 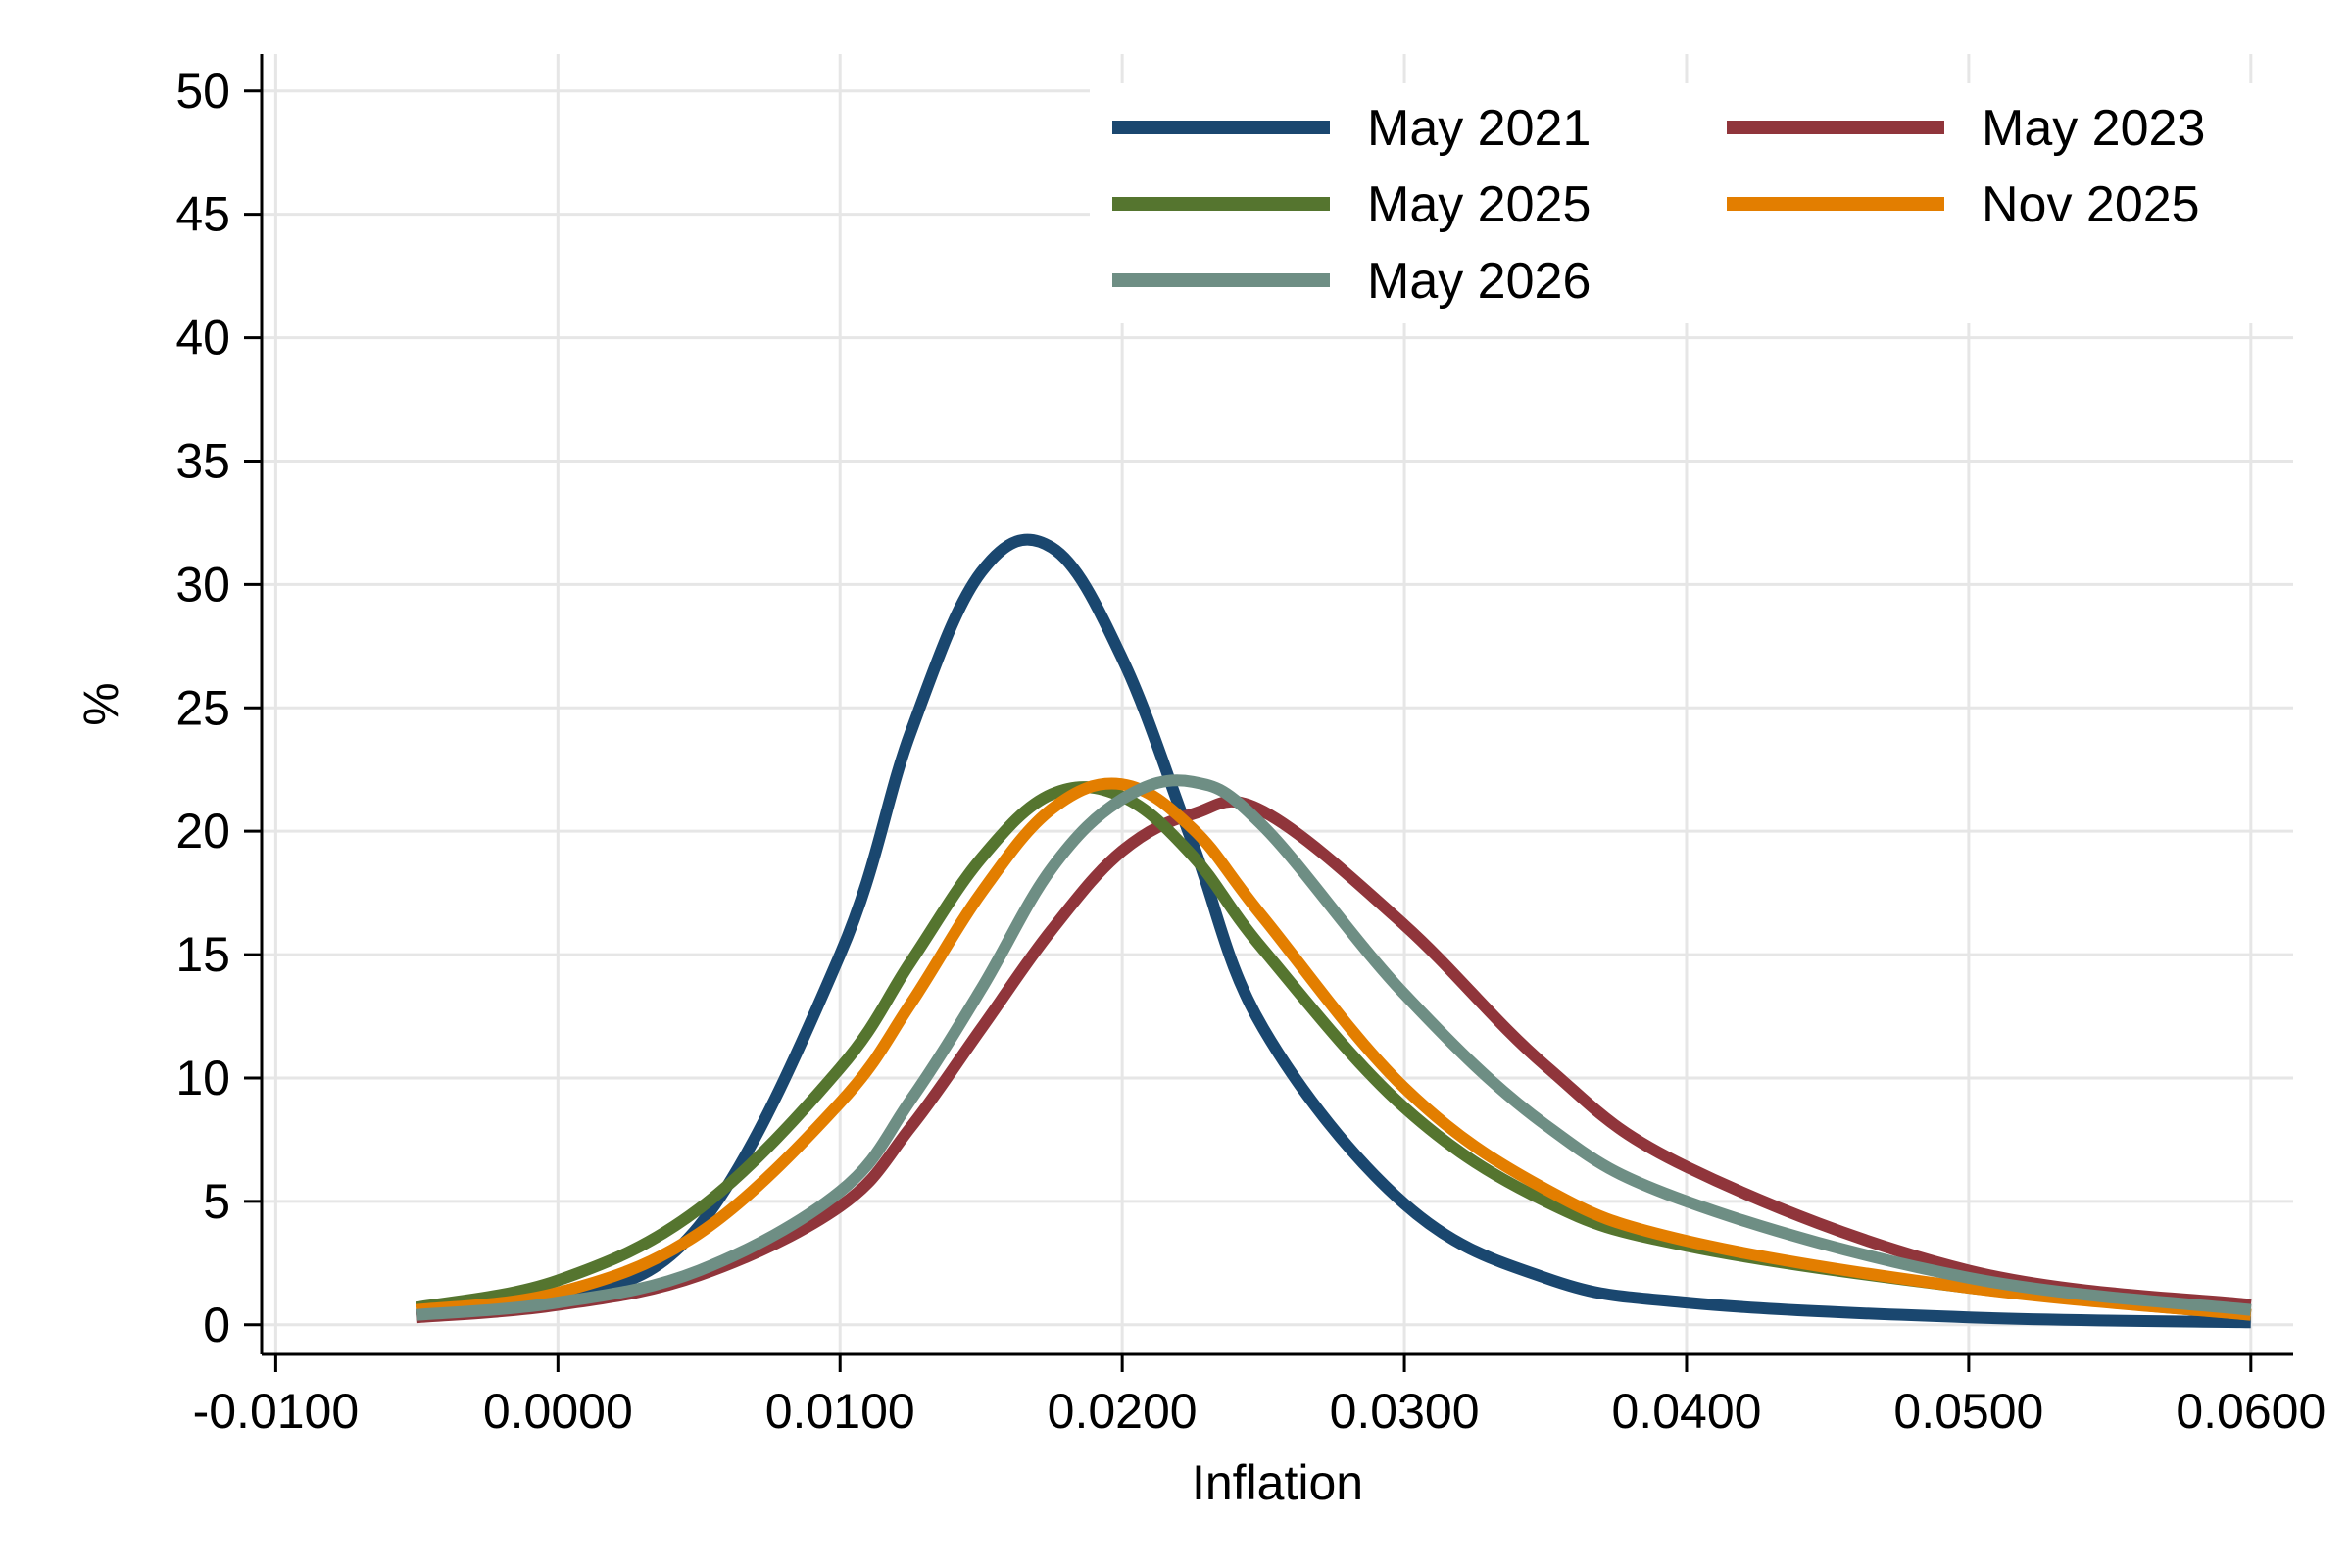 I want to click on x-tick-label: 0.0300, so click(x=1405, y=1411).